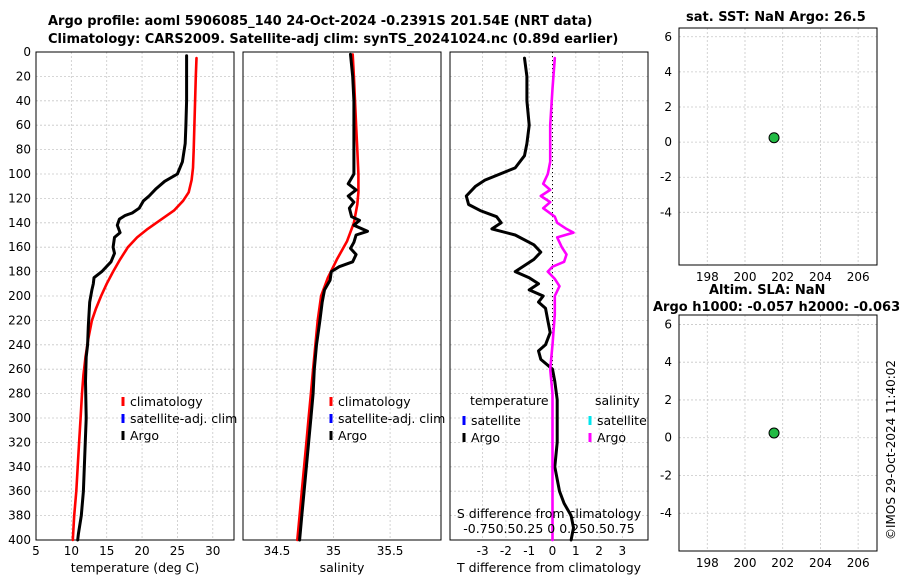 The height and width of the screenshot is (580, 900). I want to click on sst-panel-ytick-label: -2, so click(666, 177).